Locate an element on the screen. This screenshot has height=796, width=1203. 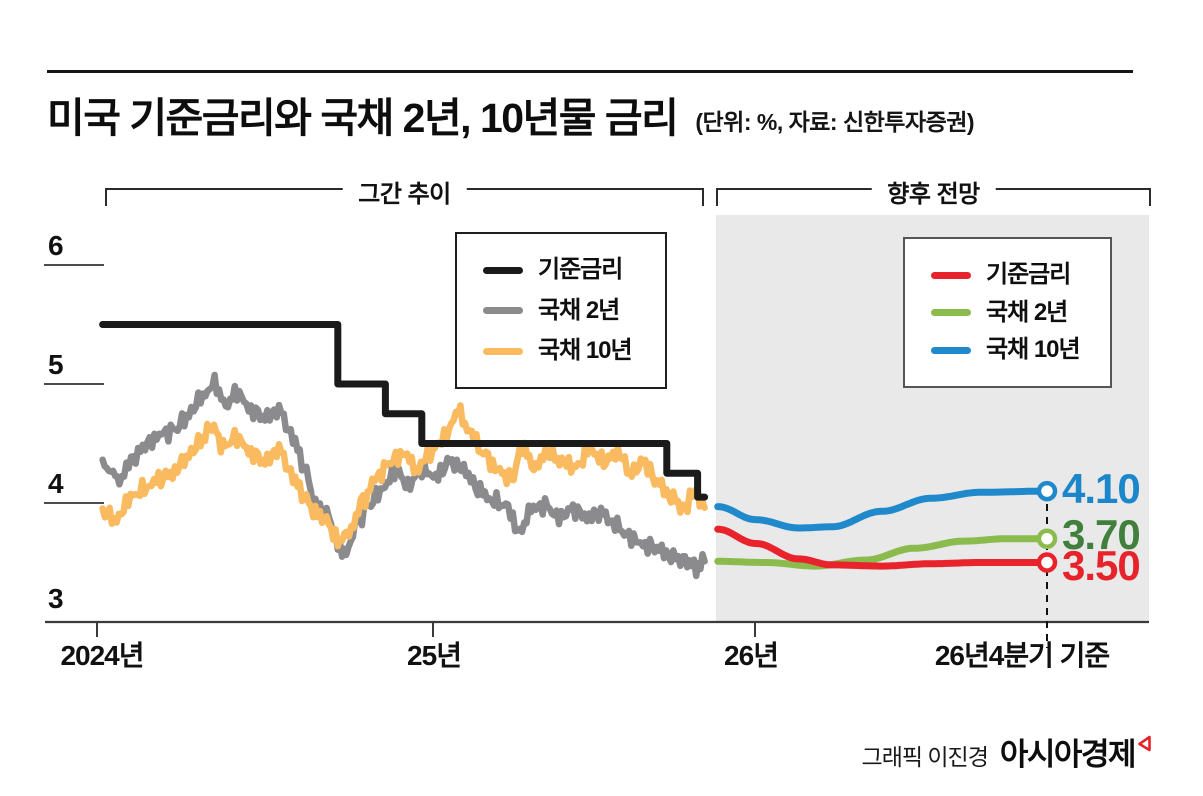
page-title: 미국 기준금리와 국채 2년, 10년물 금리 is located at coordinates (363, 118).